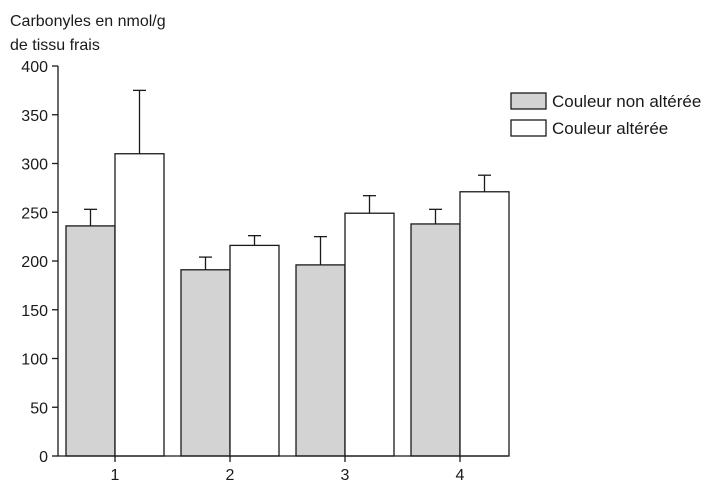 The height and width of the screenshot is (484, 716). I want to click on y-tick-label-100: 100, so click(34, 360).